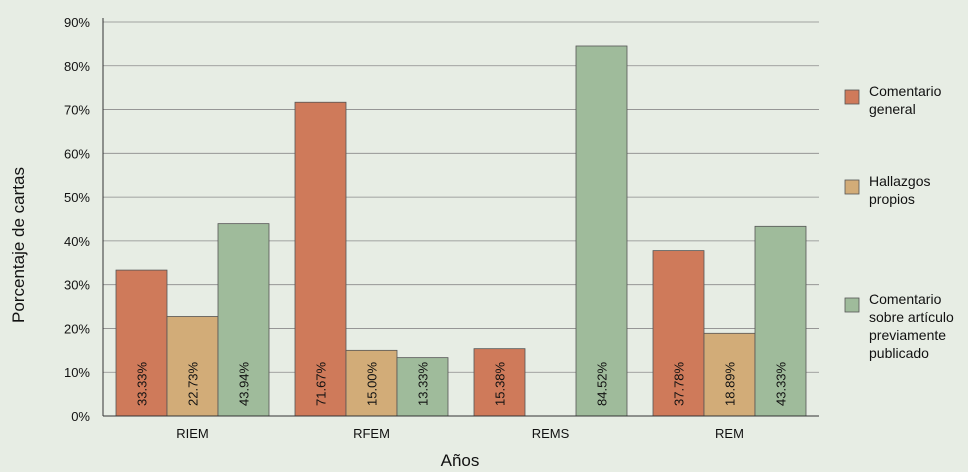 This screenshot has height=472, width=968. What do you see at coordinates (18, 245) in the screenshot?
I see `y-axis-title: Porcentaje de cartas` at bounding box center [18, 245].